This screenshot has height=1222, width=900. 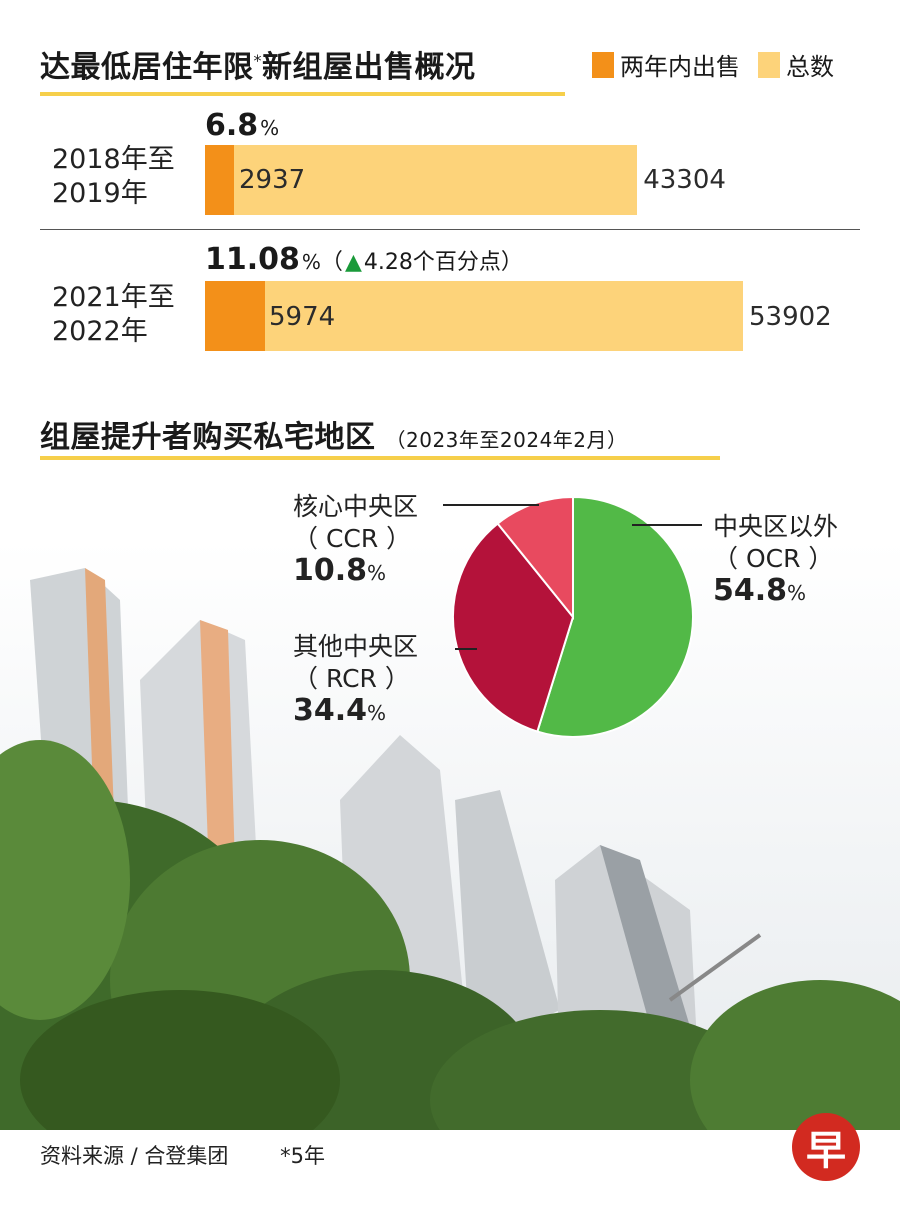 I want to click on row2-pct-value: 11.08, so click(x=252, y=259).